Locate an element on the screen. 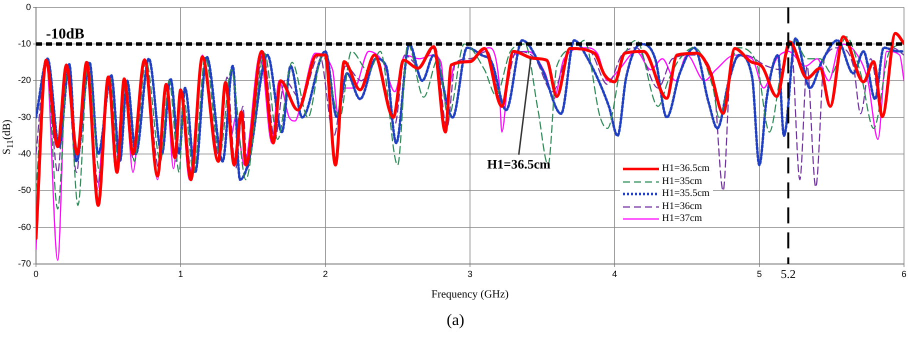  x-tick-label: 1 is located at coordinates (181, 273).